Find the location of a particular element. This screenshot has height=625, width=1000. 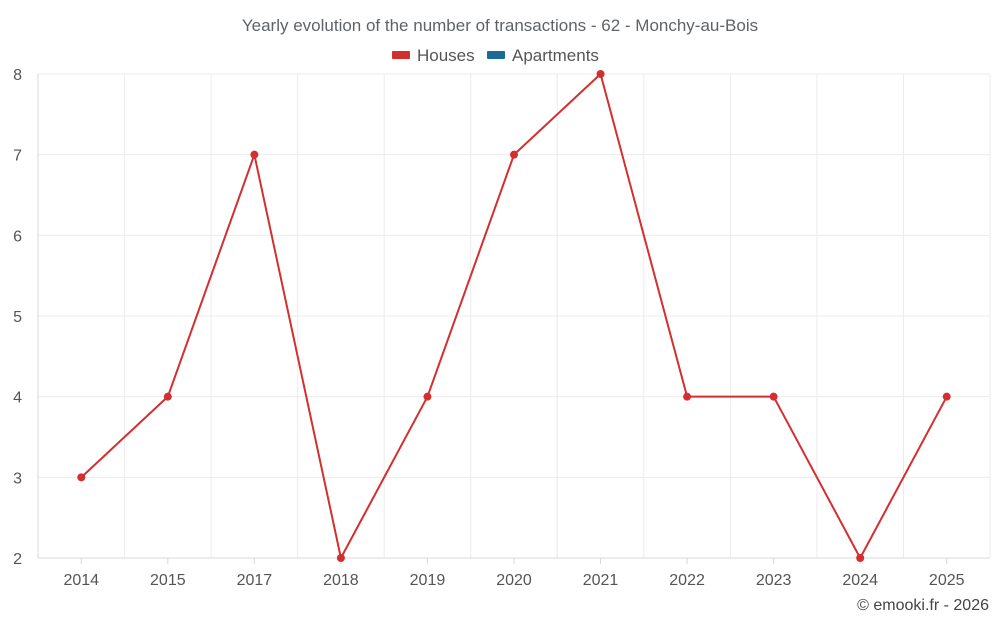

data-point-houses-2015 is located at coordinates (167, 396).